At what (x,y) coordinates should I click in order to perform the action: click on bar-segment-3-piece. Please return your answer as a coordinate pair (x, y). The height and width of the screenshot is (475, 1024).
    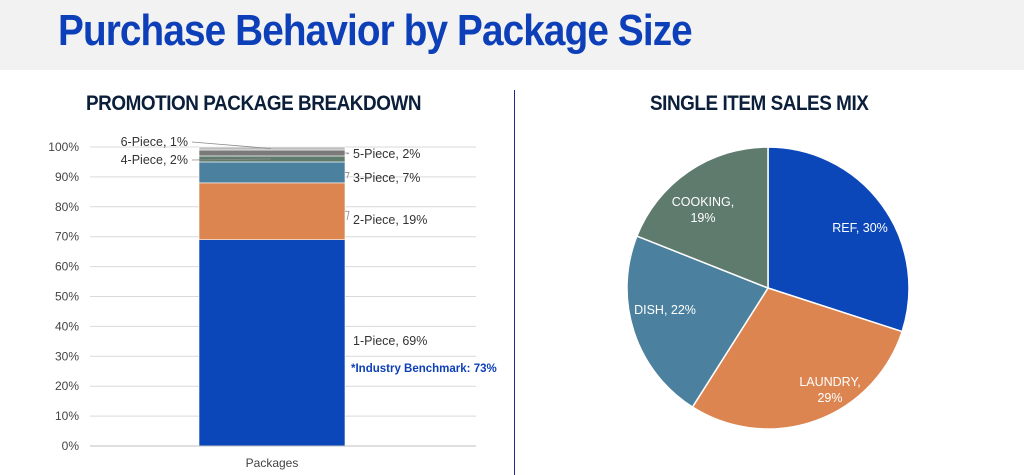
    Looking at the image, I should click on (272, 172).